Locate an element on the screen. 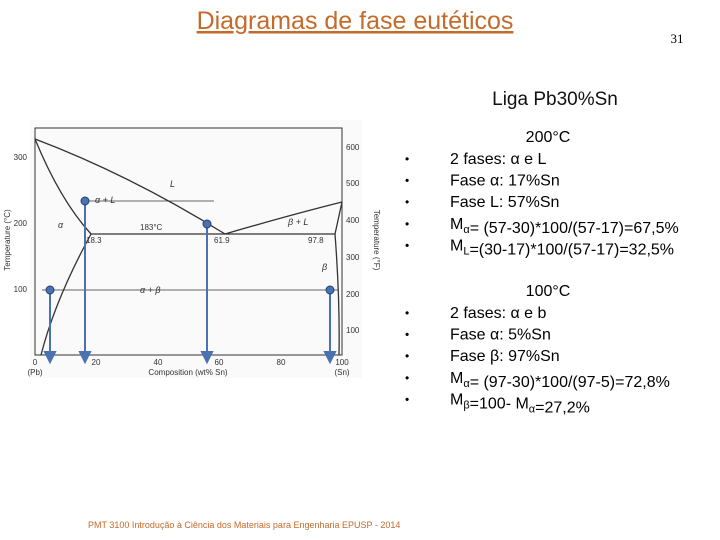  page-number: 31 is located at coordinates (677, 38).